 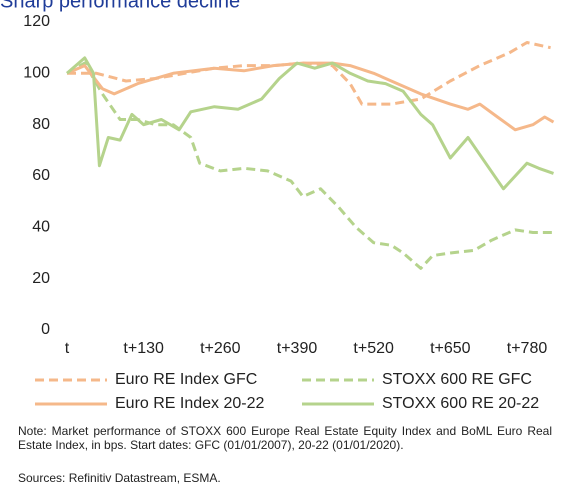 I want to click on y-tick-label: 120, so click(x=36, y=21).